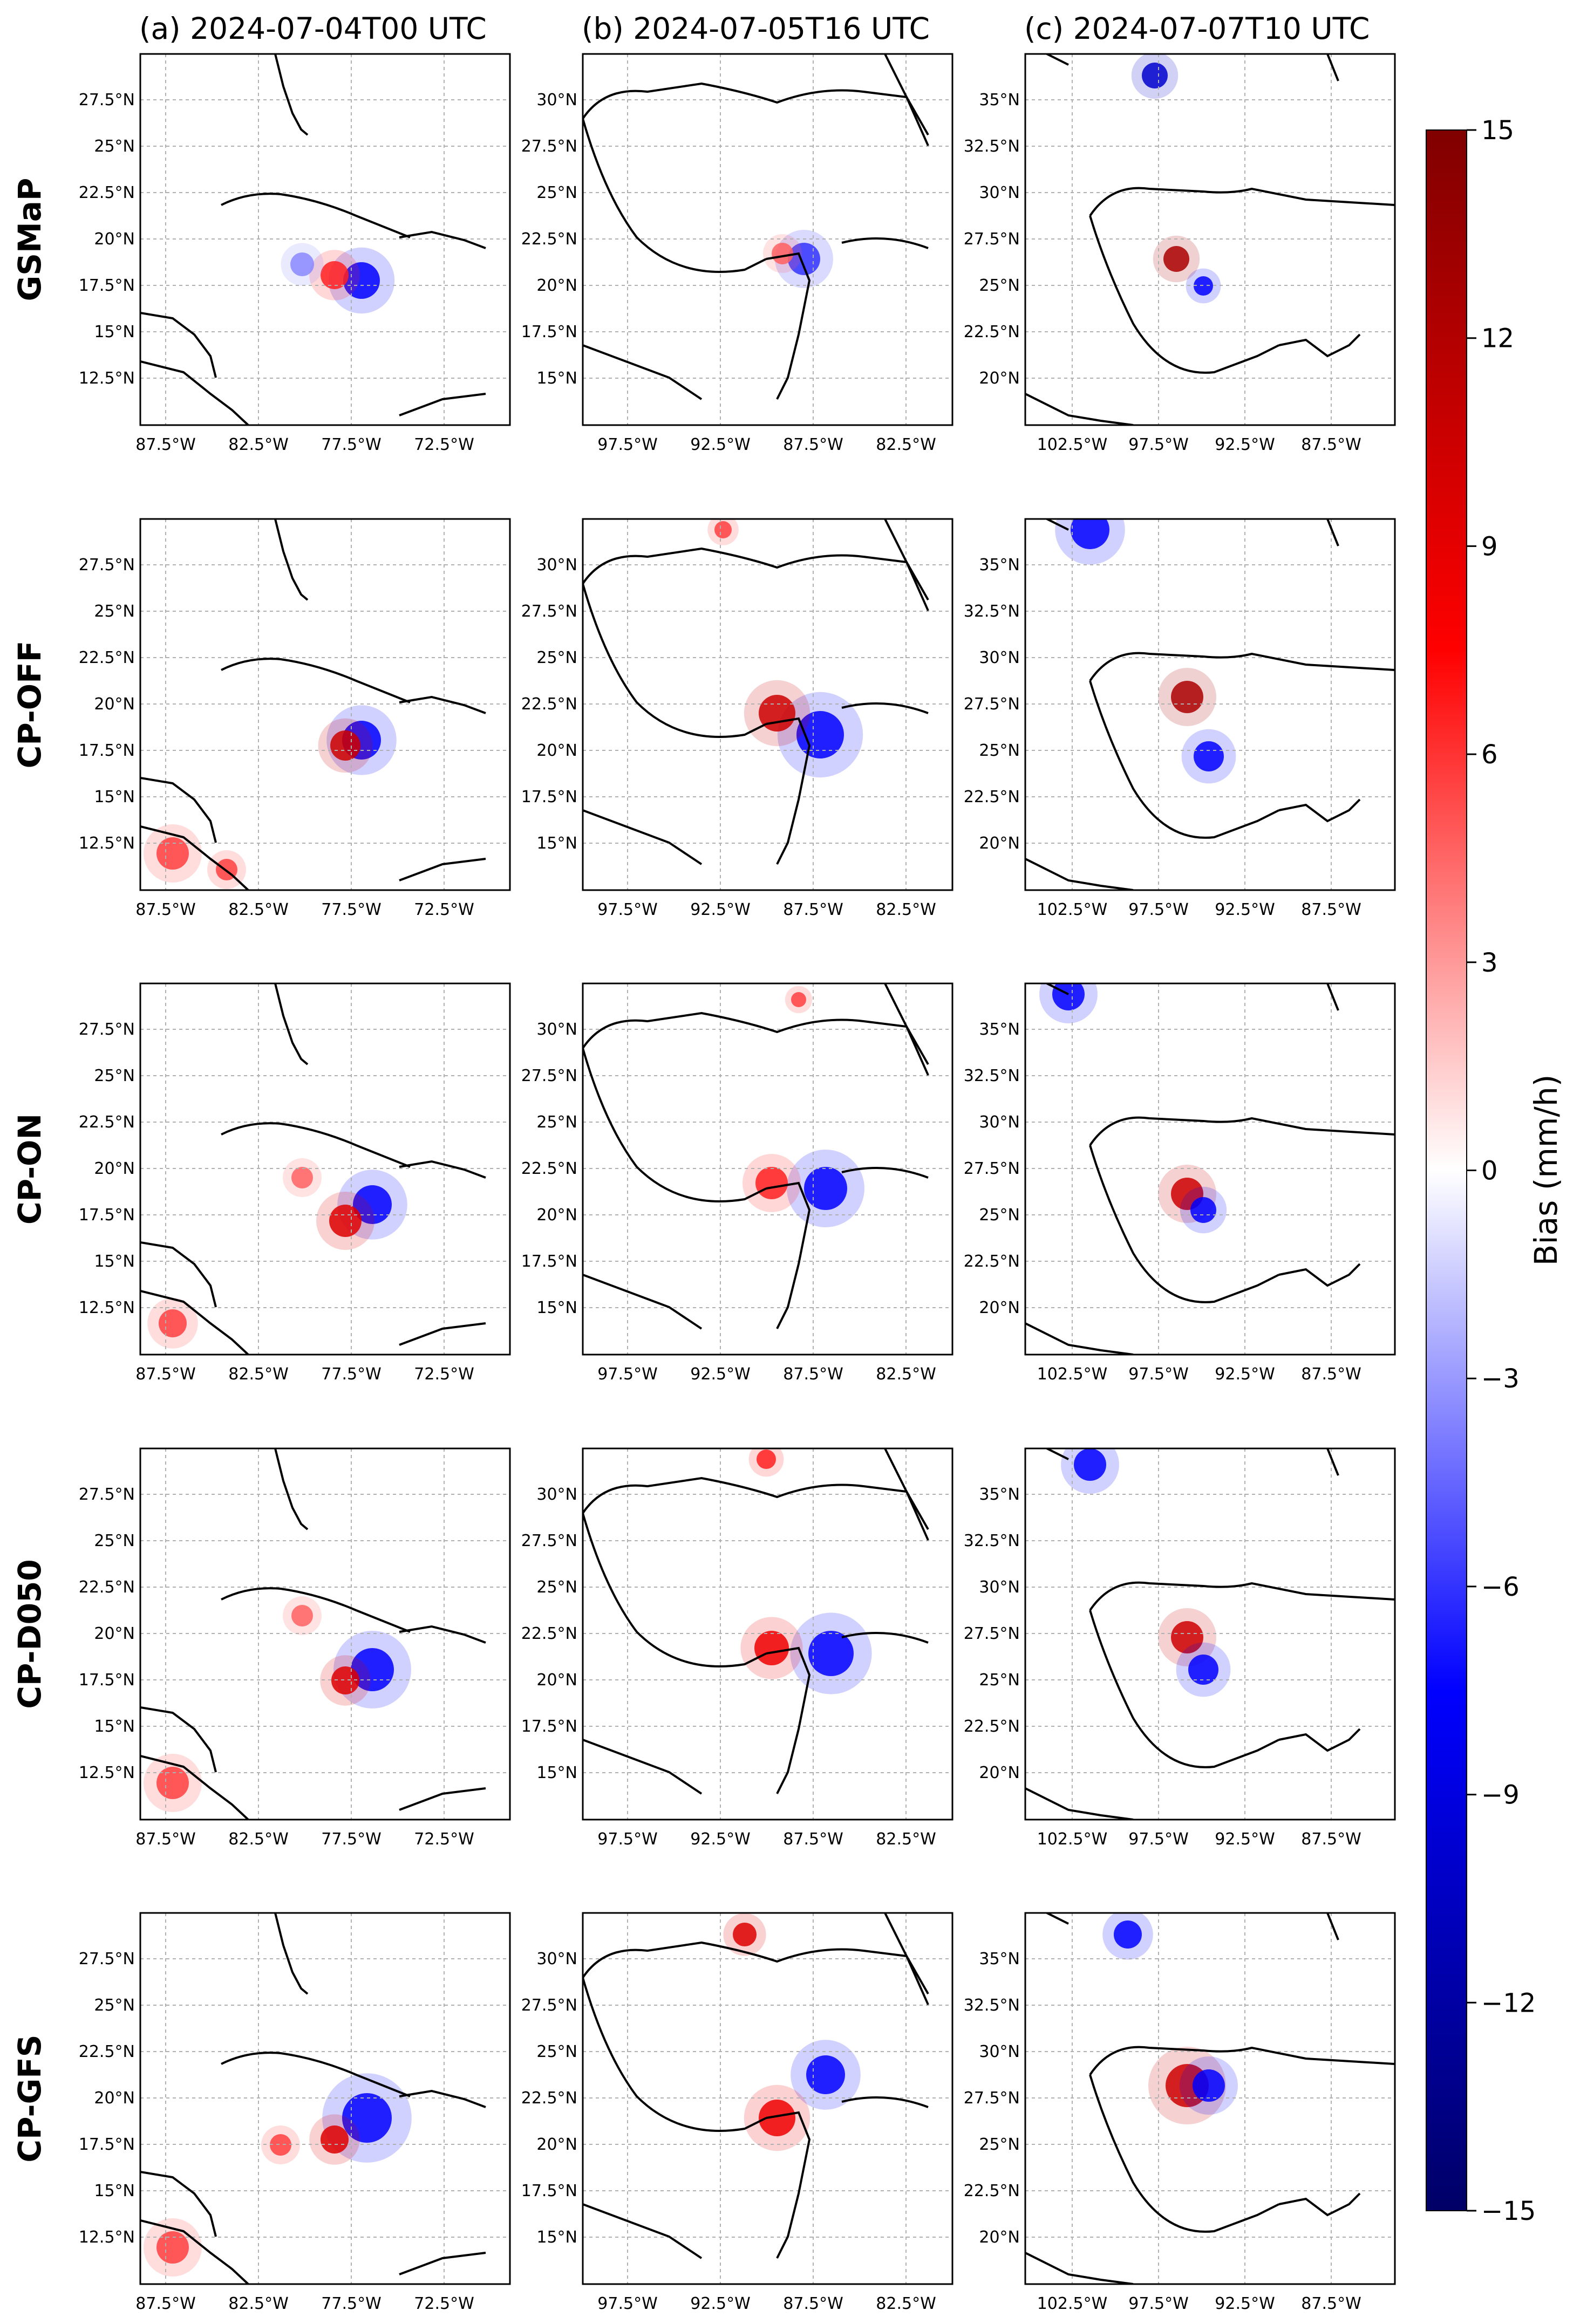 The width and height of the screenshot is (1587, 2324). Describe the element at coordinates (1210, 239) in the screenshot. I see `panel-background` at that location.